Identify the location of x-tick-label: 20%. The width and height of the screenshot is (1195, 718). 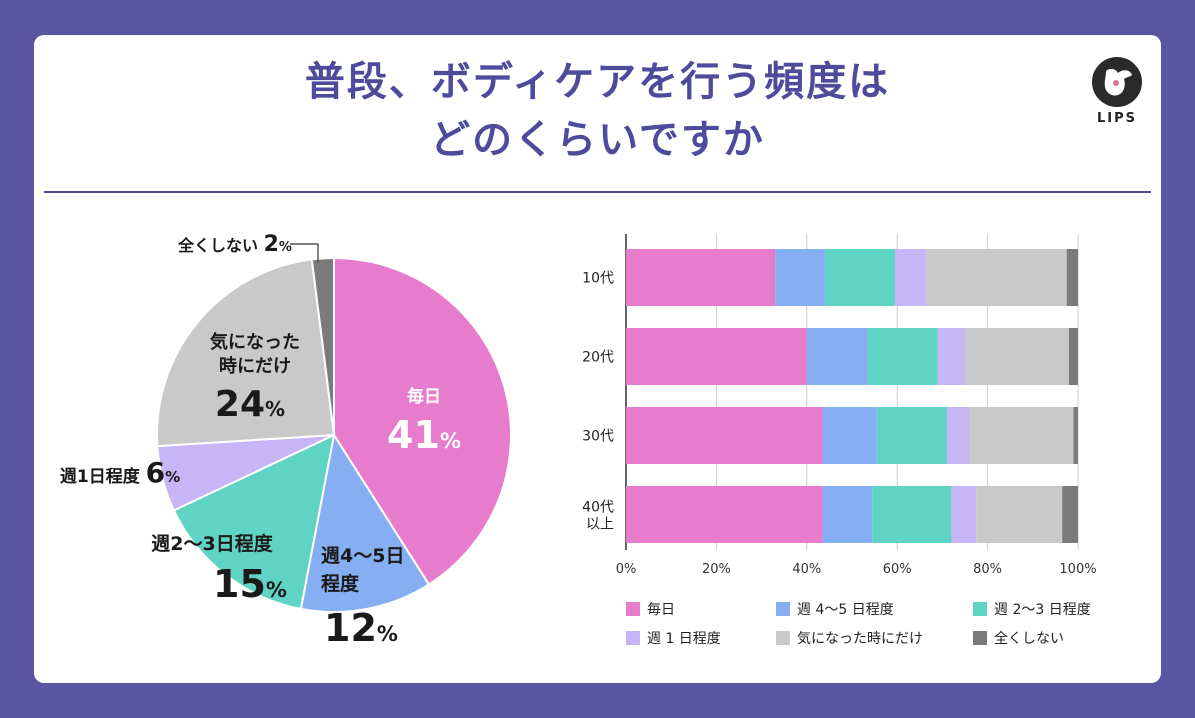
(716, 569).